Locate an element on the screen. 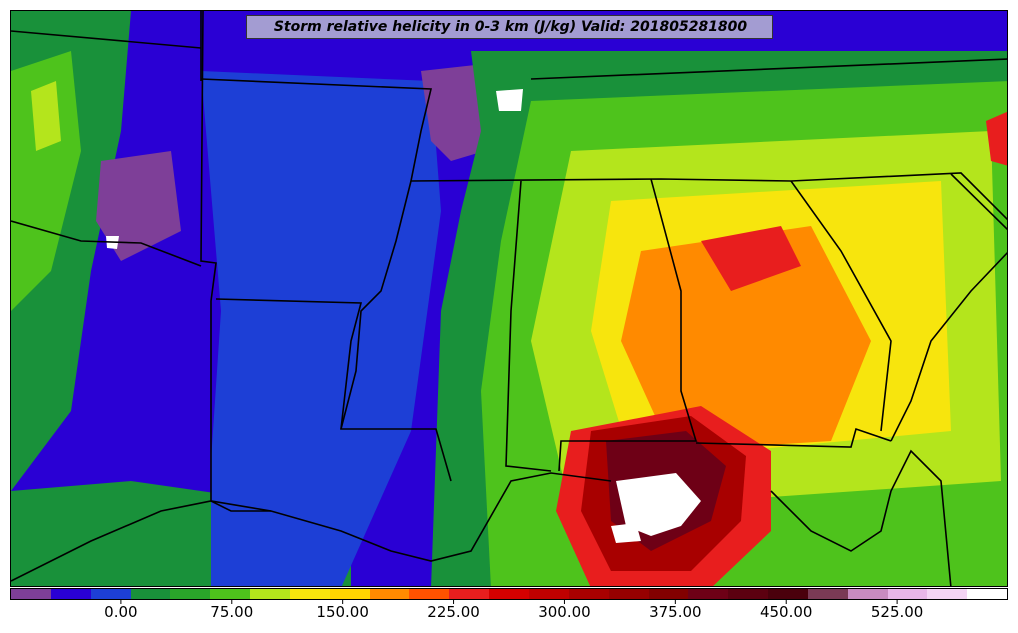 This screenshot has width=1018, height=633. field-core-white-small is located at coordinates (626, 533).